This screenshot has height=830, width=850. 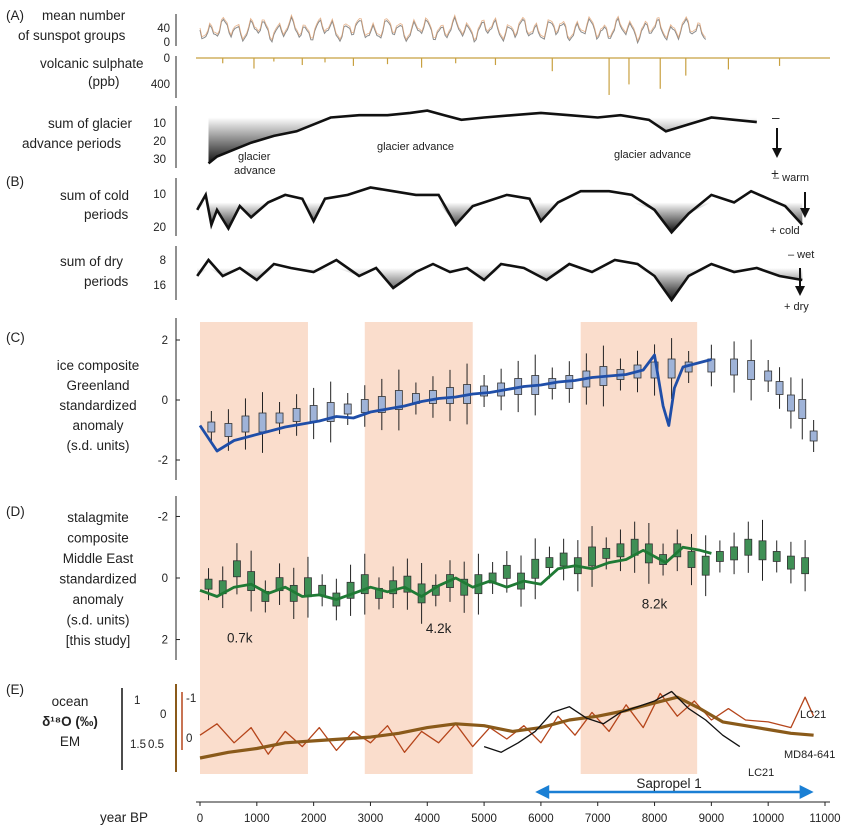 I want to click on stalagmite-ticks: -2 0 2, so click(x=169, y=579).